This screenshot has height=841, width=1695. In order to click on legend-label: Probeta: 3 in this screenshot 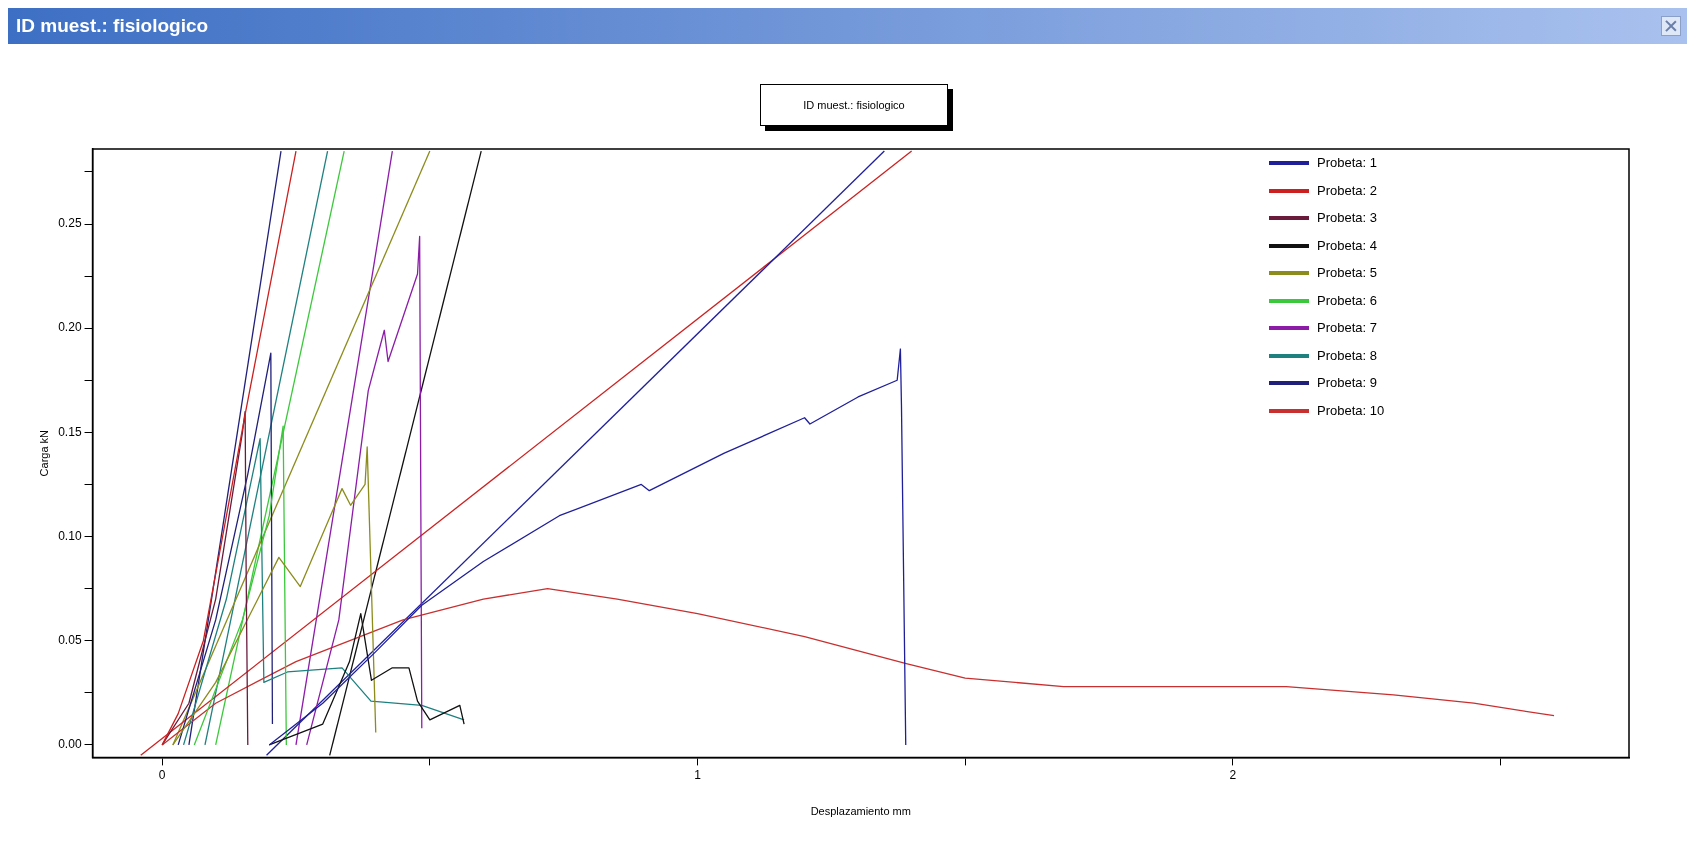, I will do `click(1347, 217)`.